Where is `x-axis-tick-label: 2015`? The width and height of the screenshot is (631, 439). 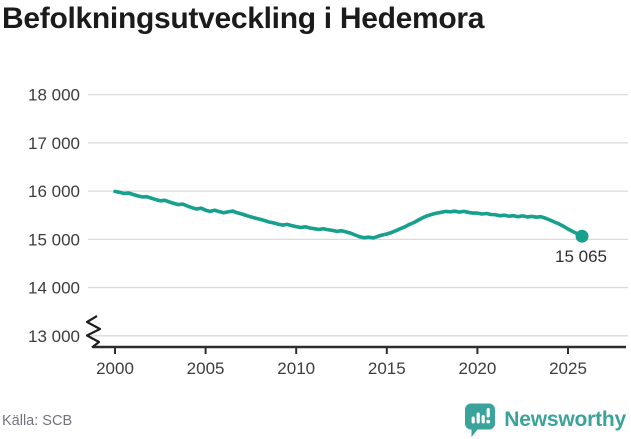 x-axis-tick-label: 2015 is located at coordinates (387, 368).